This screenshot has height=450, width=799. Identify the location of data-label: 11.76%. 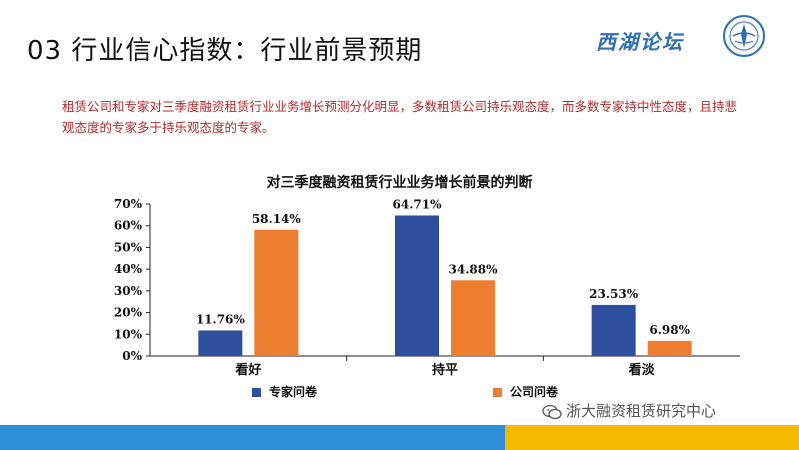
(221, 319).